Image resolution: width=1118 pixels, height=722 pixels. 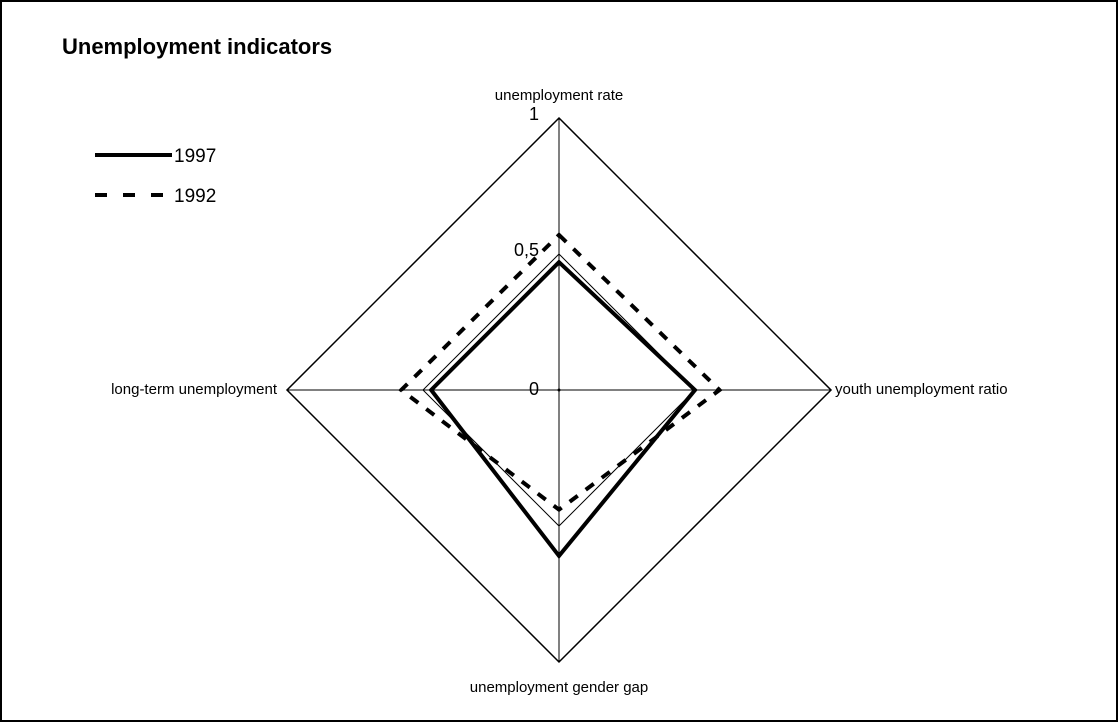 What do you see at coordinates (197, 46) in the screenshot?
I see `chart-title: Unemployment indicators` at bounding box center [197, 46].